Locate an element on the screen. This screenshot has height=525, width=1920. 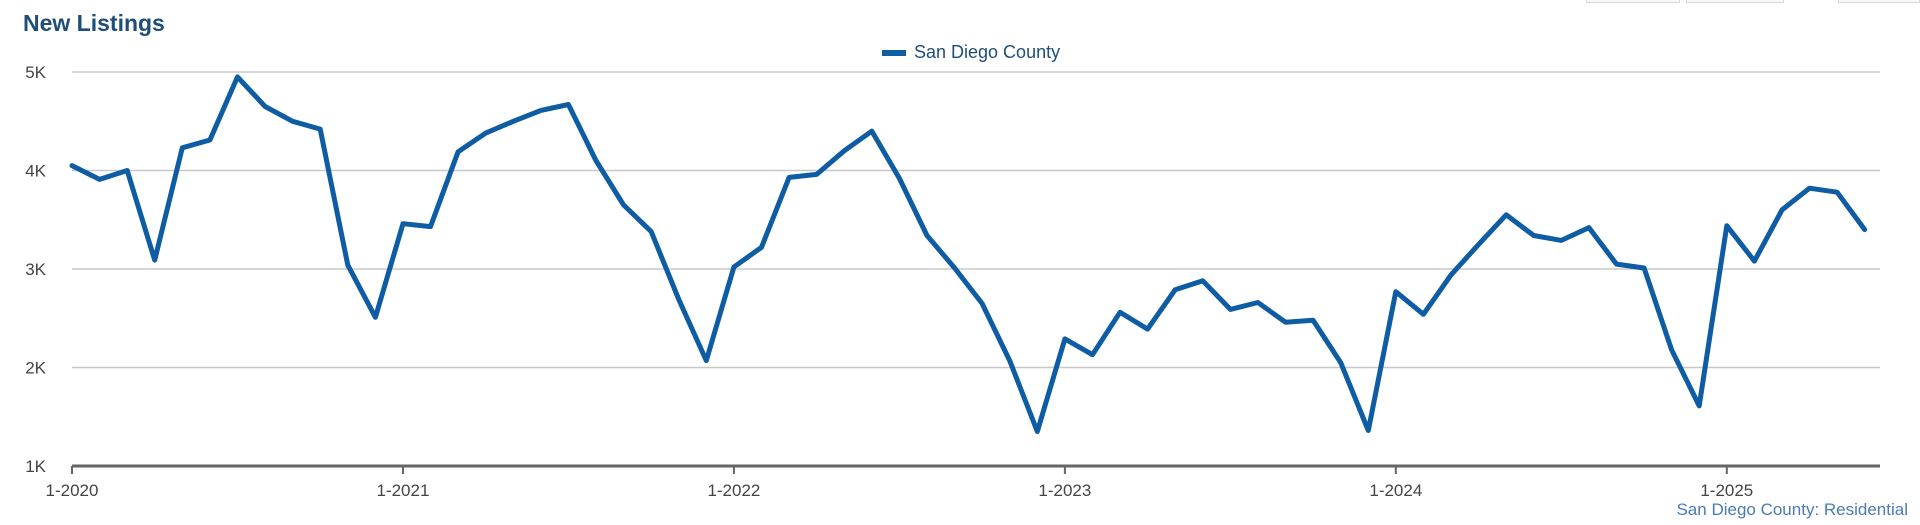
legend-swatch is located at coordinates (894, 52).